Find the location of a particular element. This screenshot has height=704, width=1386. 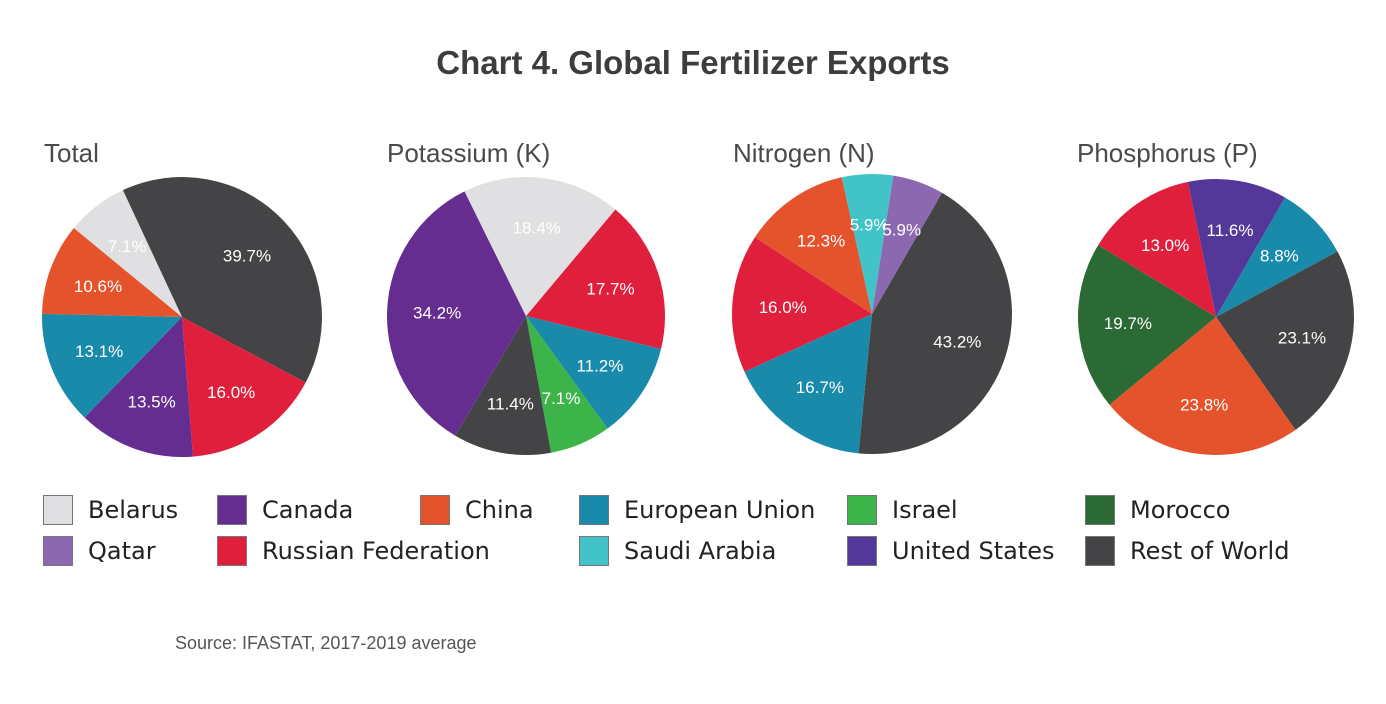

legend-label: European Union is located at coordinates (720, 510).